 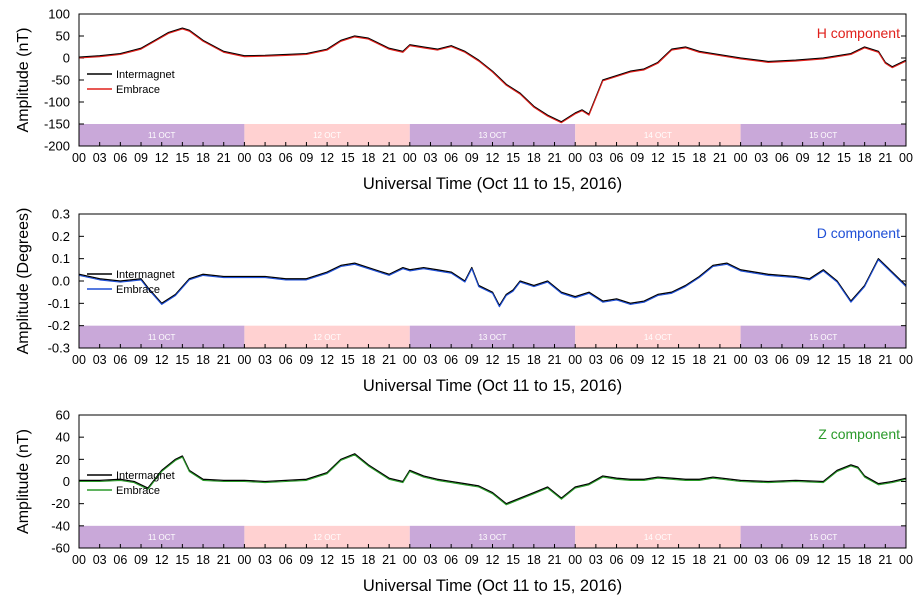 I want to click on d-y-axis-label: Amplitude (Degrees), so click(x=23, y=281).